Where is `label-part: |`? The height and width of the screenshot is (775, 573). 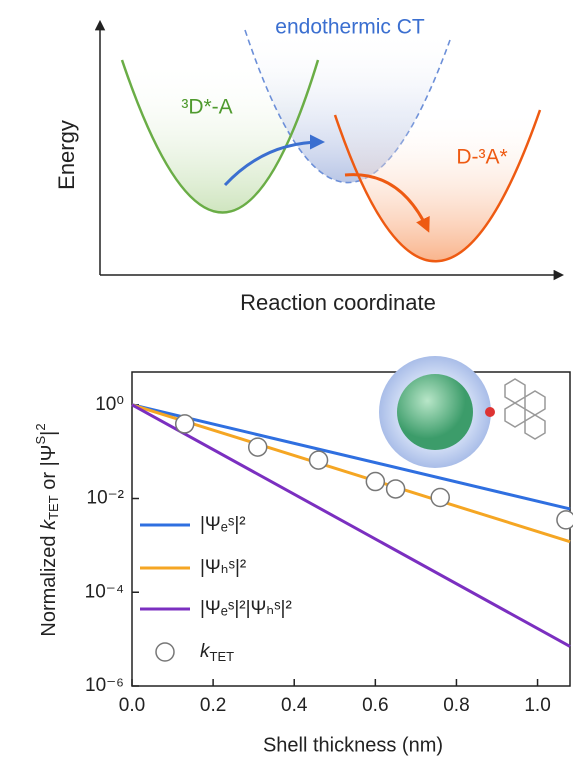 label-part: | is located at coordinates (49, 433).